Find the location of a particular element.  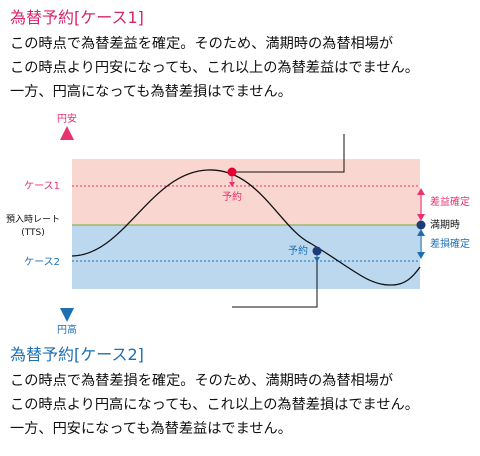

case2-callout-line is located at coordinates (275, 279).